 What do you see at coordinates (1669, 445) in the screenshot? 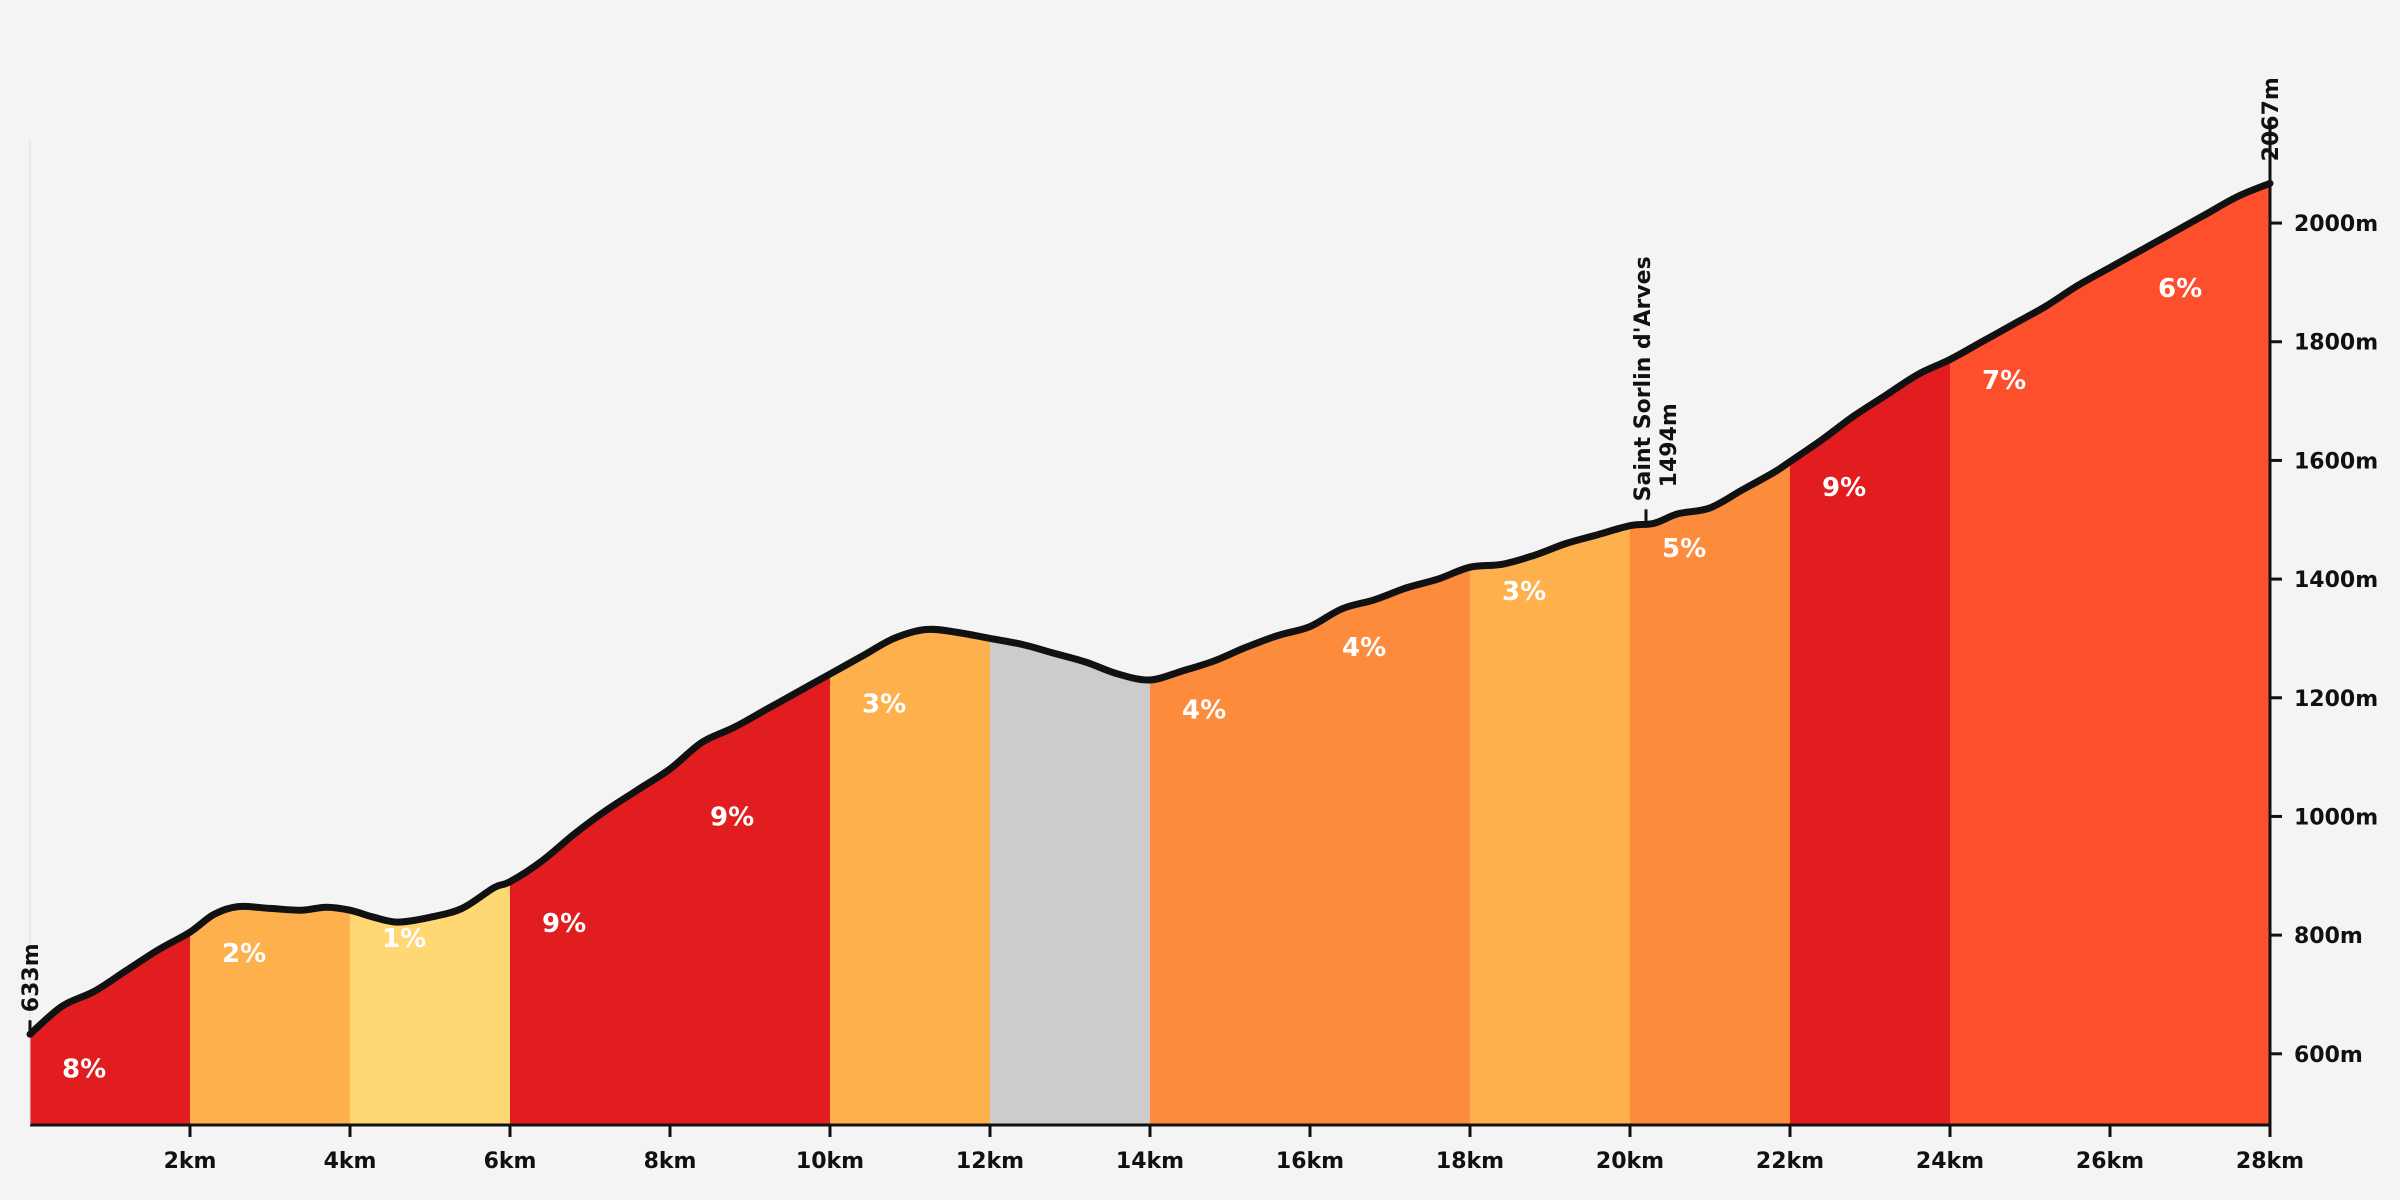
I see `elevation-label: 1494m` at bounding box center [1669, 445].